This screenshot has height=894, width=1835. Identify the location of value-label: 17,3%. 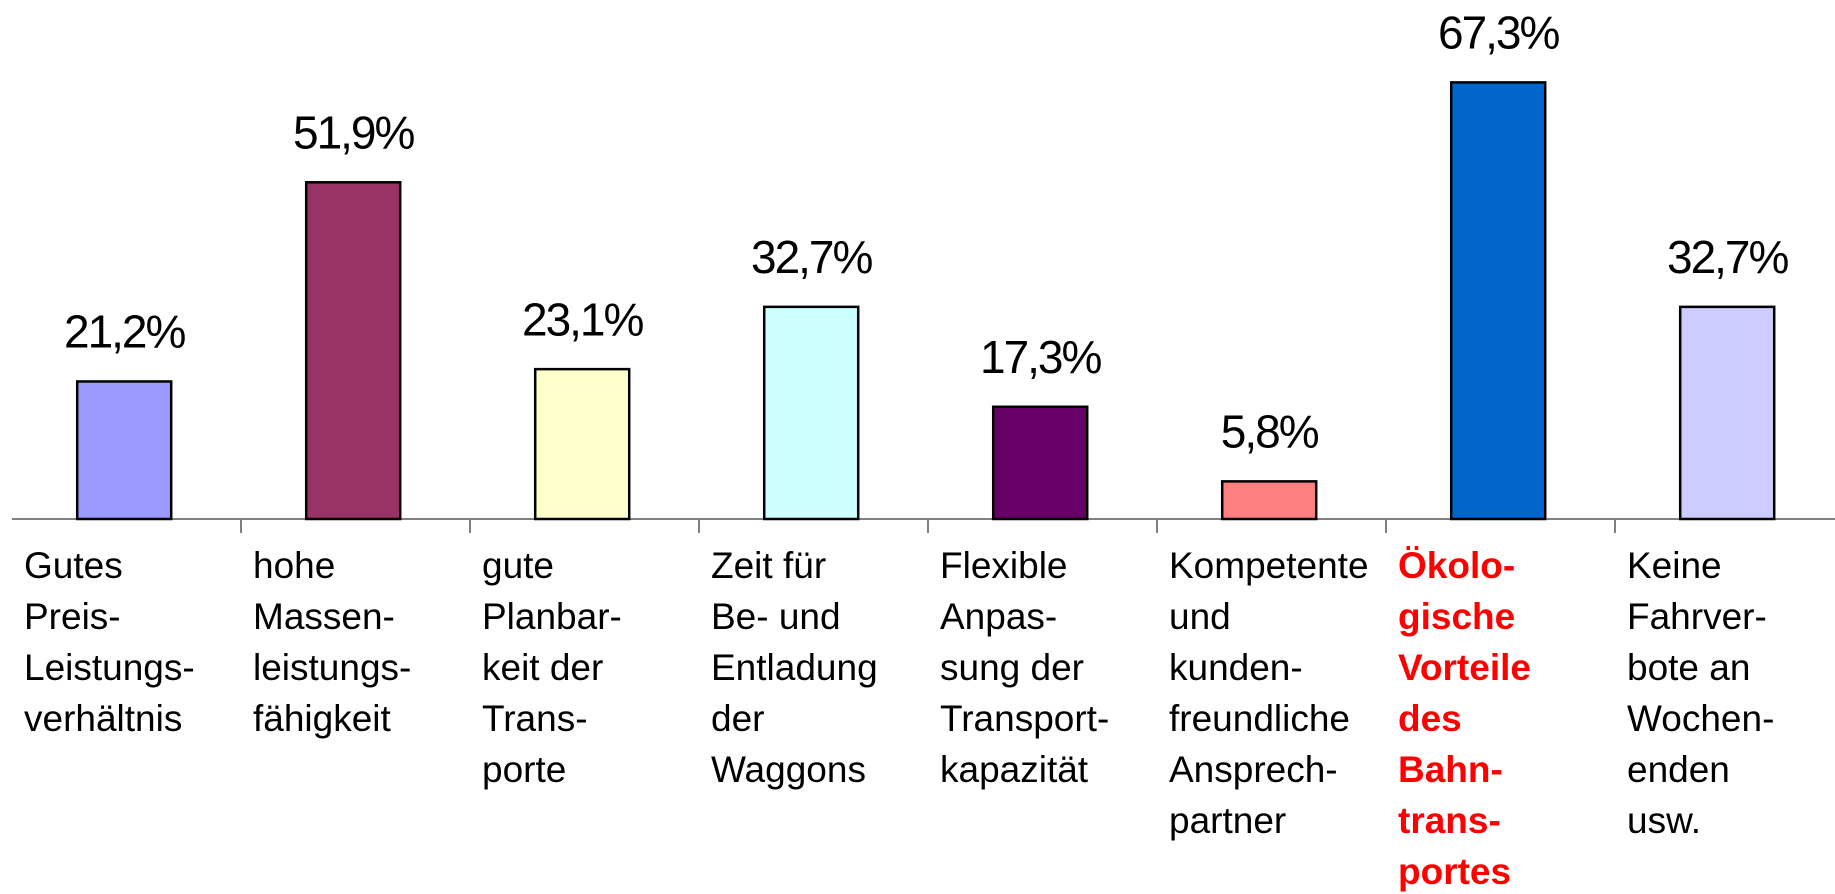
(1041, 357).